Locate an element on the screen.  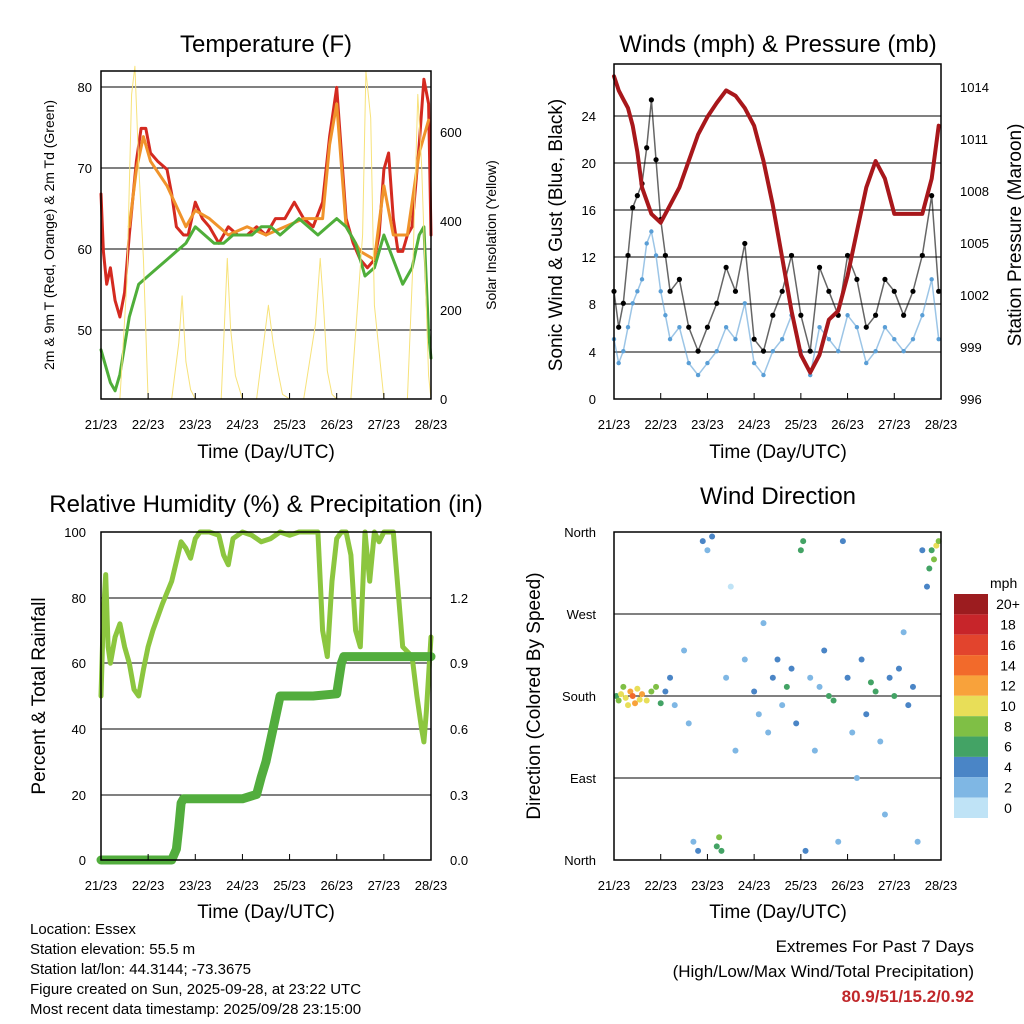
station-pressure-line is located at coordinates (776, 224).